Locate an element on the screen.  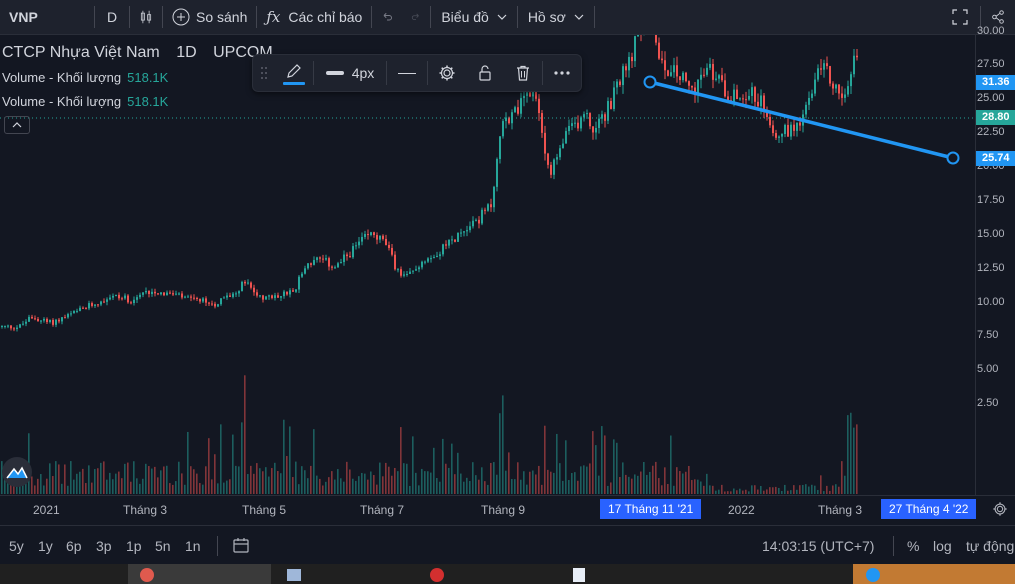
profile-button: Hồ sơ is located at coordinates (556, 17).